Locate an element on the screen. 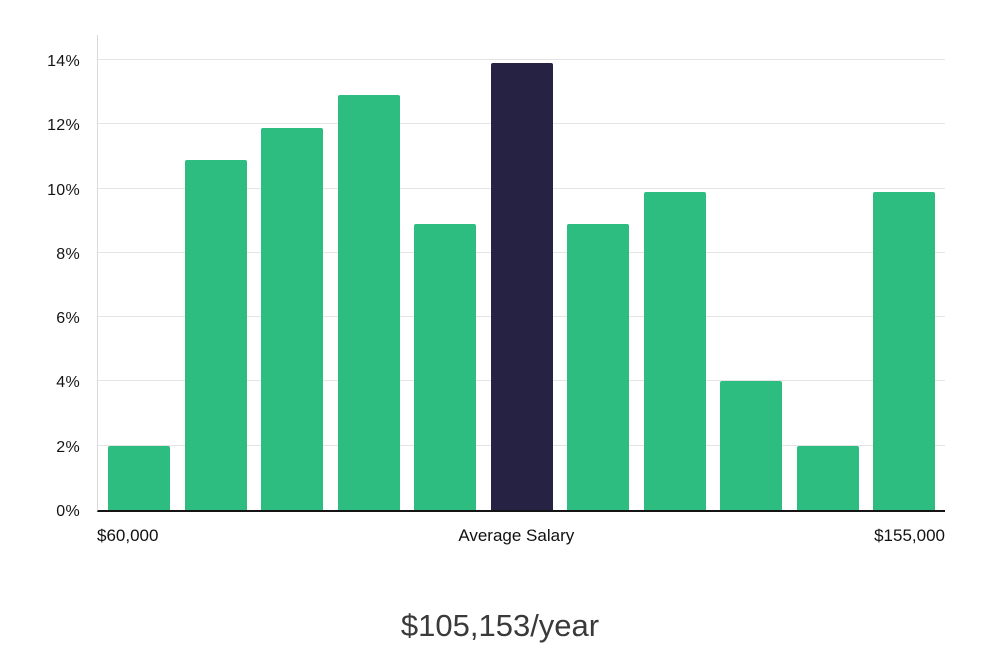 This screenshot has width=1000, height=660. x-axis: $60,000 Average Salary $155,000 is located at coordinates (521, 536).